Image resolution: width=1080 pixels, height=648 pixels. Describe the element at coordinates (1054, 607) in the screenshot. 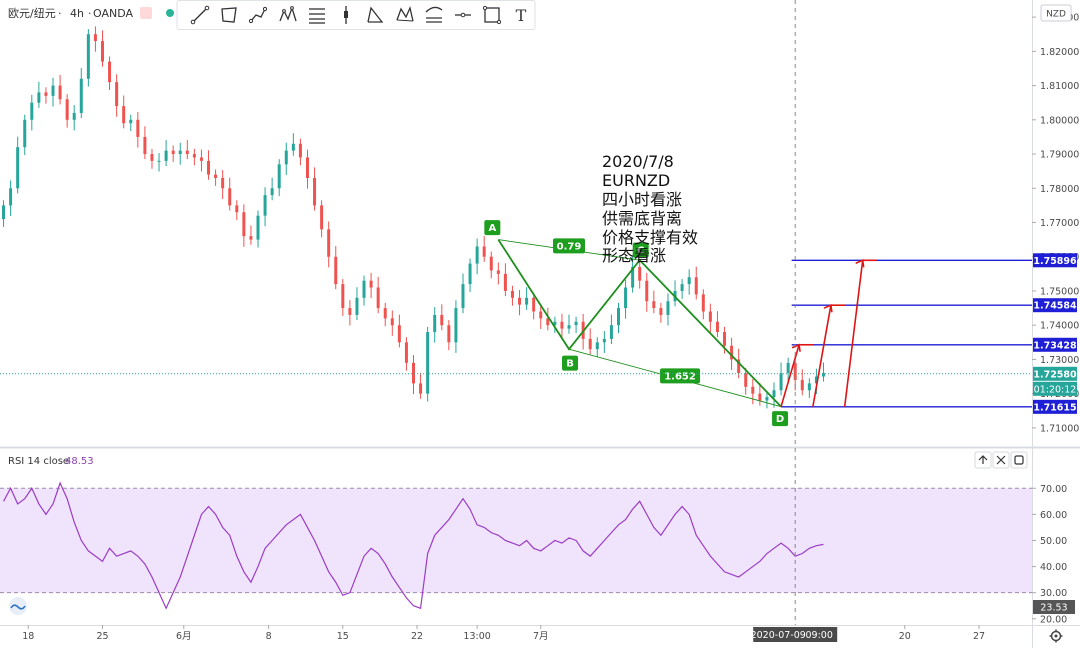

I see `rsi-last-badge` at that location.